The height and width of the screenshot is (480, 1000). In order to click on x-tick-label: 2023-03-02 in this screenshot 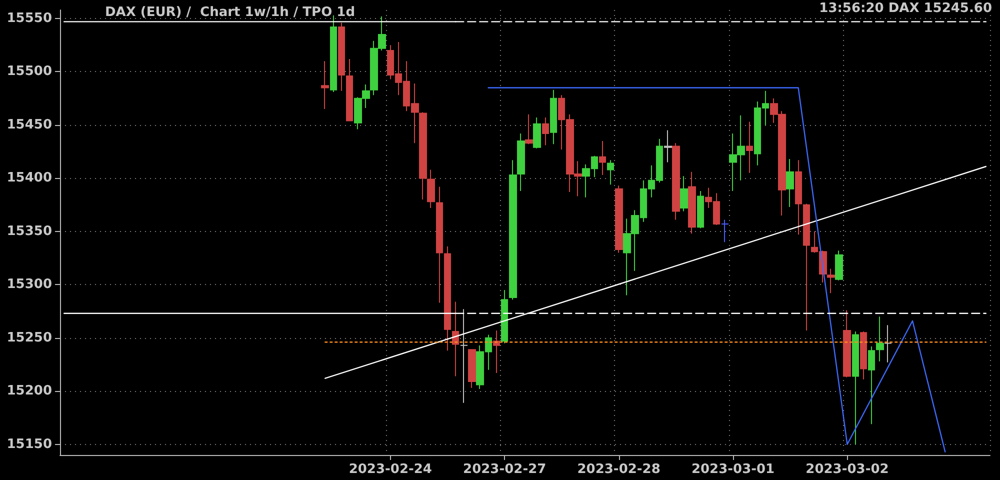, I will do `click(847, 469)`.